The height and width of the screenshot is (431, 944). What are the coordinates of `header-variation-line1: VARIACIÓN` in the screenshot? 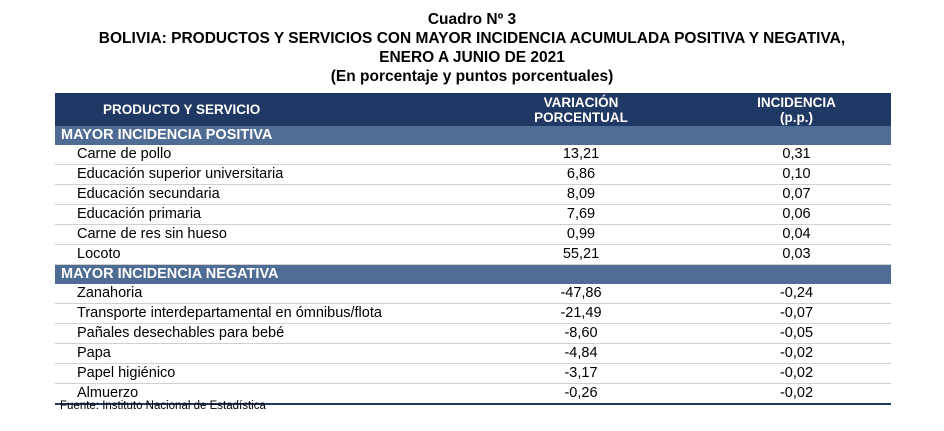 It's located at (581, 102).